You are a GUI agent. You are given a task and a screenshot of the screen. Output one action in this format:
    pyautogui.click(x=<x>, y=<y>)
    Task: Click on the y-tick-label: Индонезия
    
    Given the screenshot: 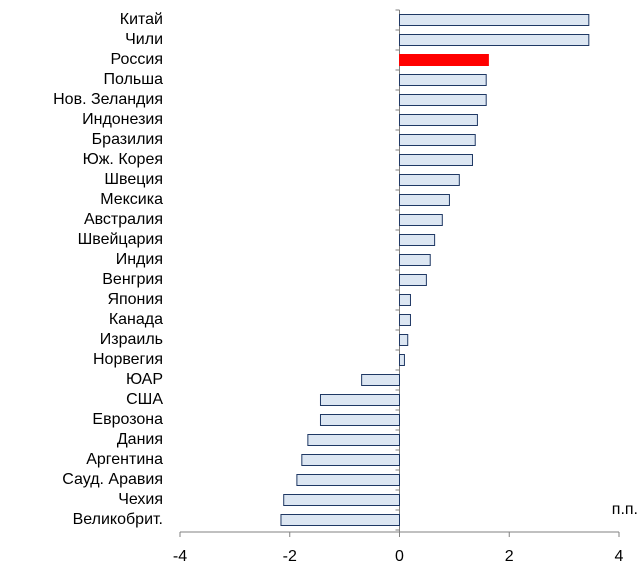 What is the action you would take?
    pyautogui.click(x=122, y=119)
    